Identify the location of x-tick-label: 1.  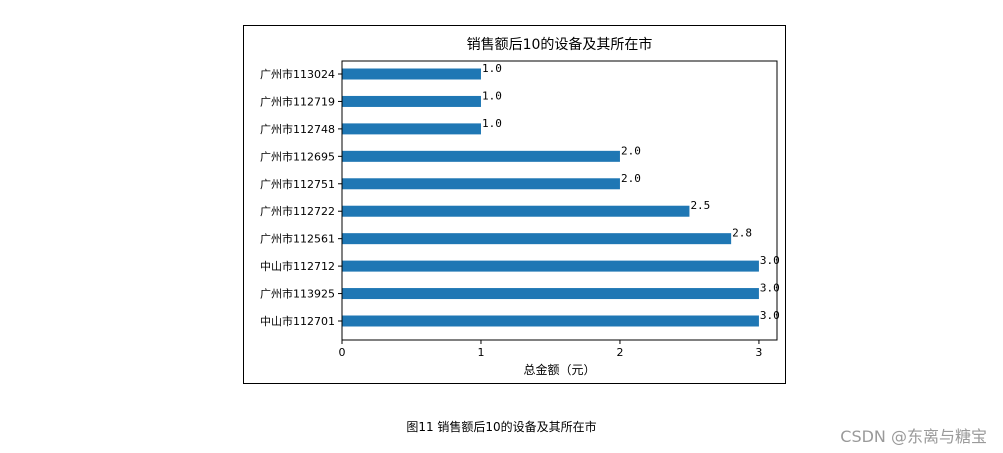
(480, 352).